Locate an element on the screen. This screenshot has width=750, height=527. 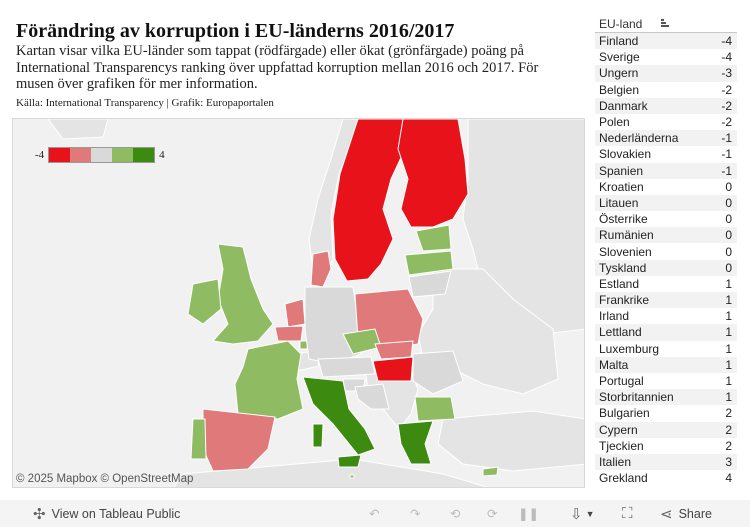
table-row: Bulgarien 2 is located at coordinates (666, 413).